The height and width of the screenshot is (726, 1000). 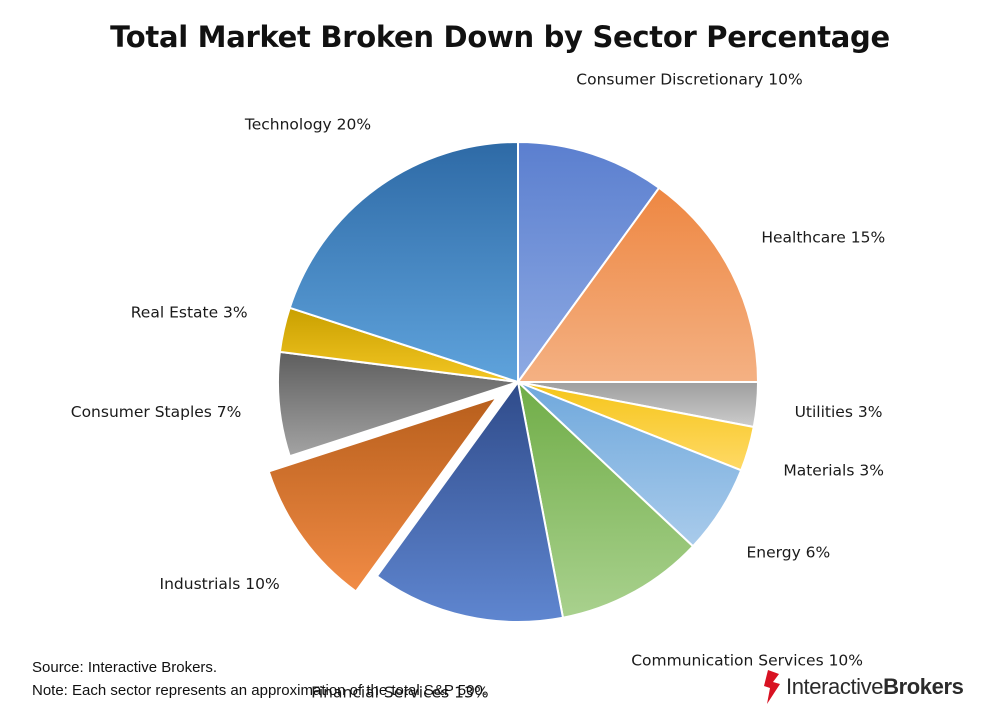 I want to click on interactive-brokers-logo-icon, so click(x=772, y=687).